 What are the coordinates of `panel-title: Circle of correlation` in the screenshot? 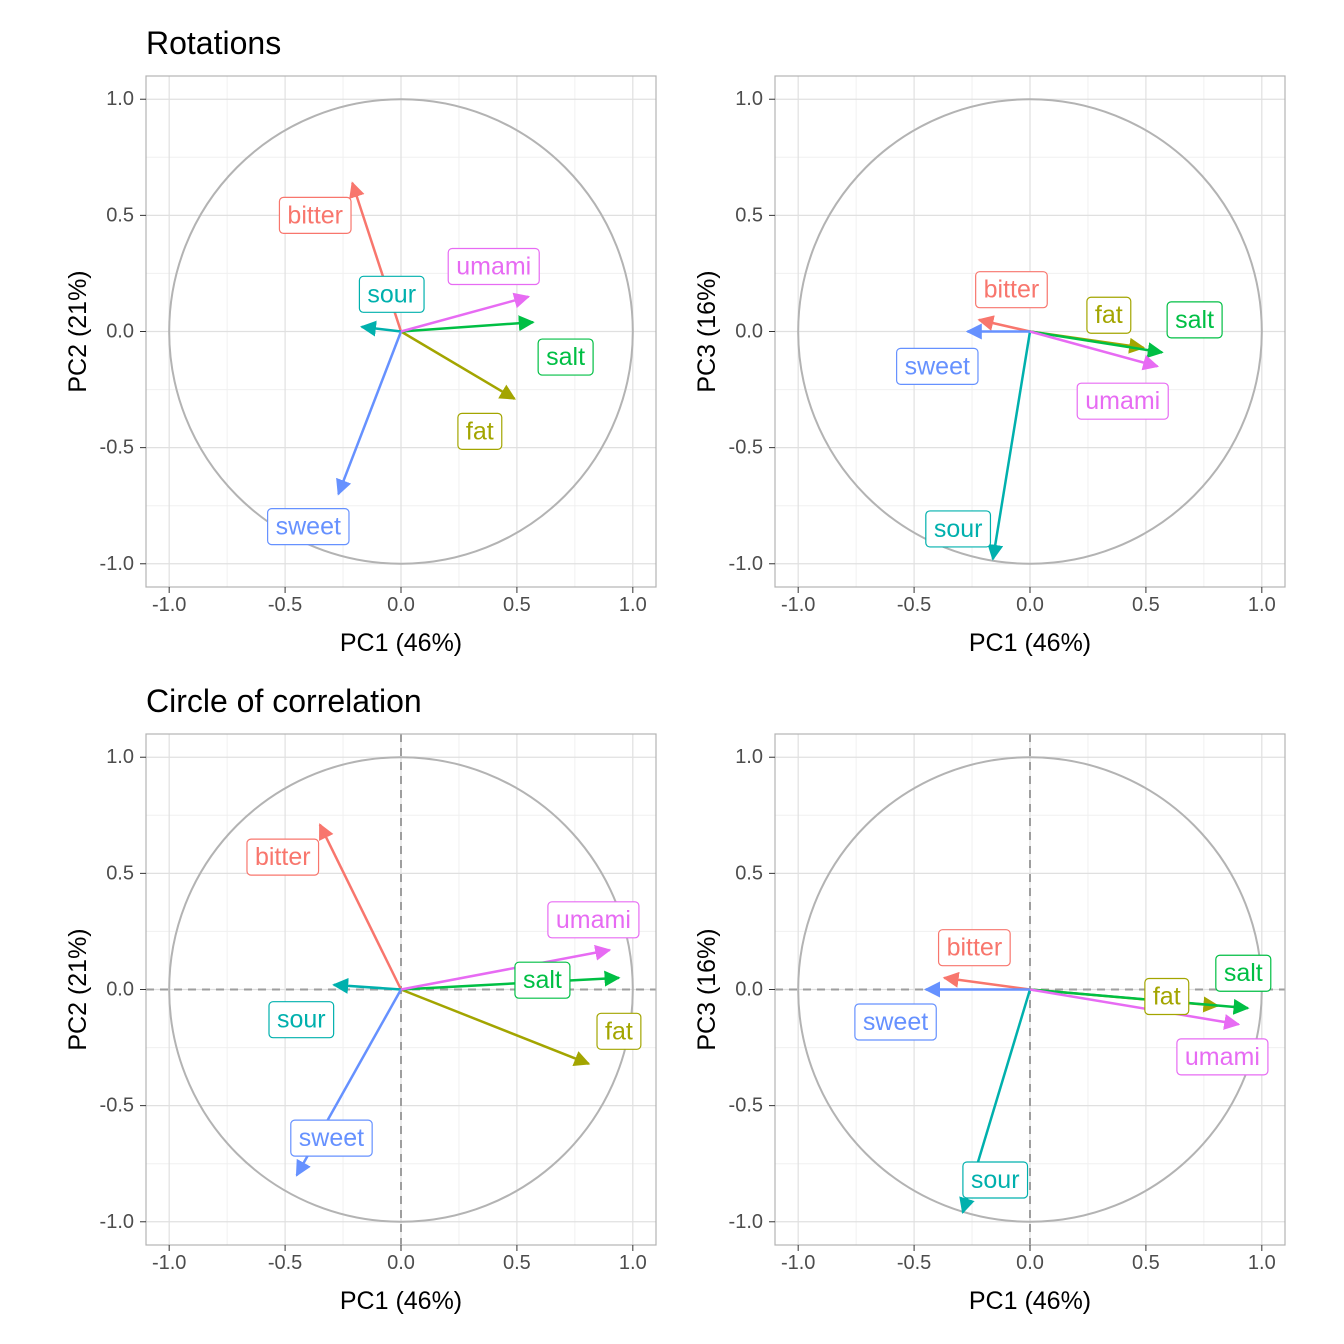 It's located at (284, 701).